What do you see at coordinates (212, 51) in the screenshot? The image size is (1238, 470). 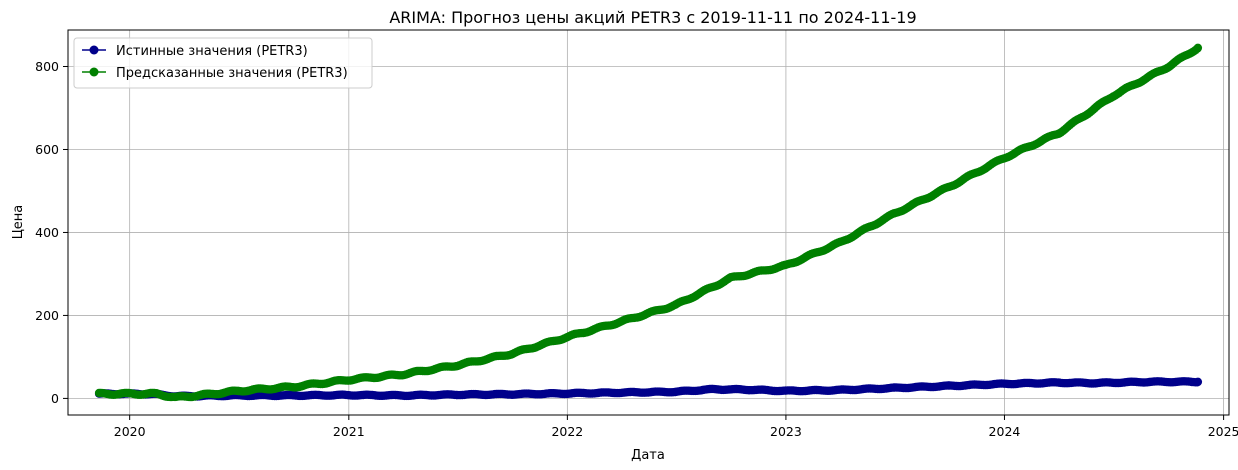 I see `legend-true-label: Истинные значения (PETR3)` at bounding box center [212, 51].